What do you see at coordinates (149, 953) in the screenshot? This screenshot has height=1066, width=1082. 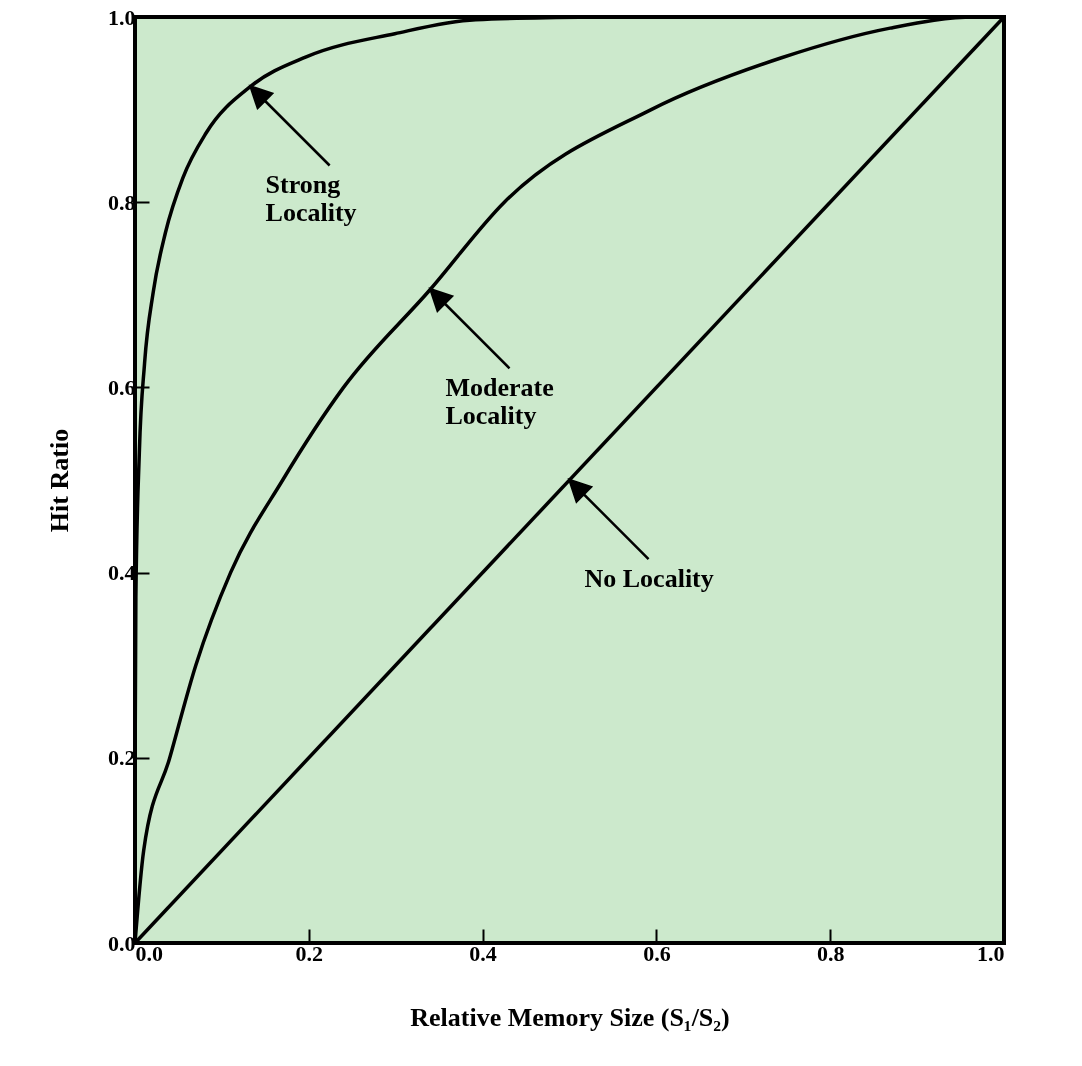 I see `x-tick-label: 0.0` at bounding box center [149, 953].